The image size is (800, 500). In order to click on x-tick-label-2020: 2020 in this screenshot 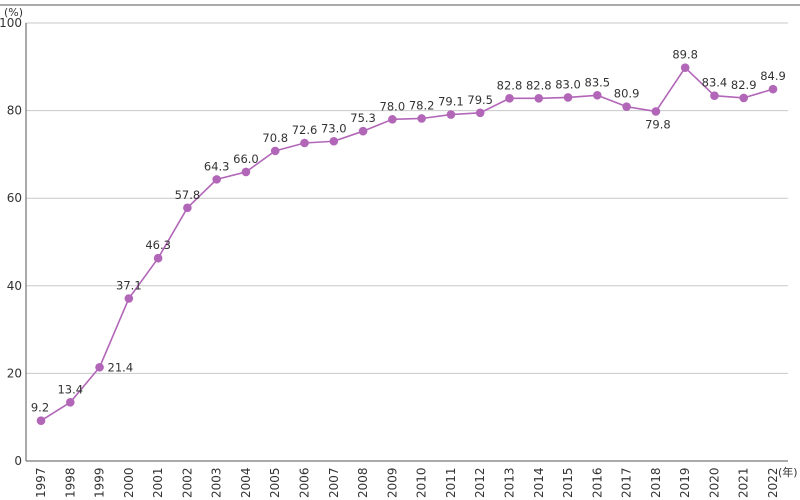, I will do `click(714, 482)`.